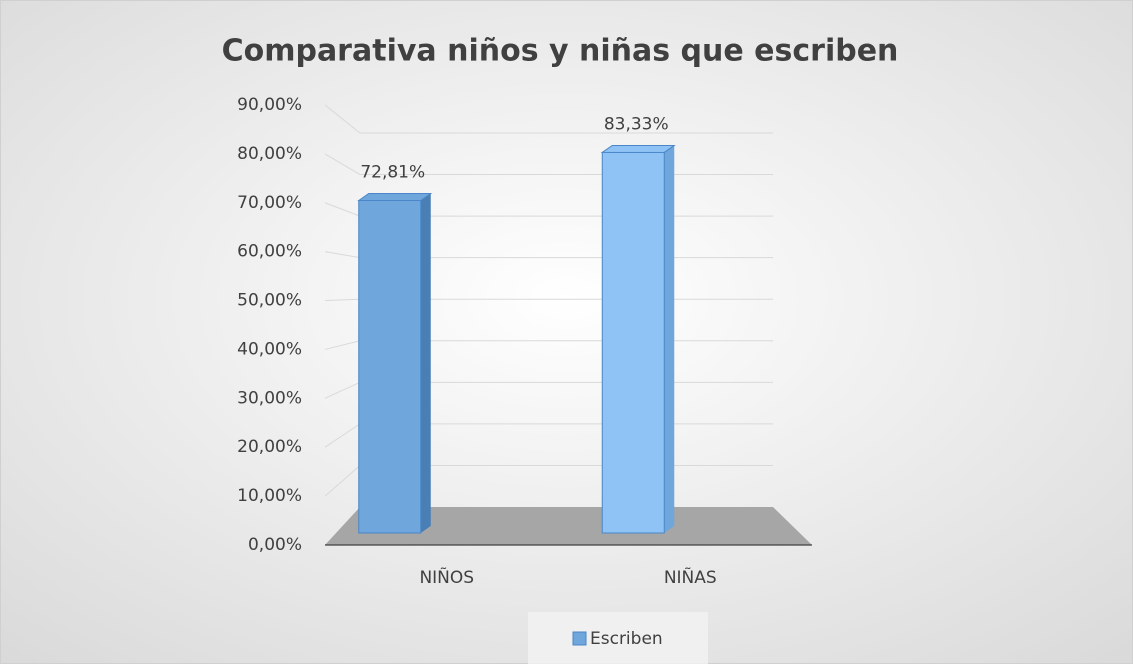 The height and width of the screenshot is (664, 1133). I want to click on legend-swatch, so click(579, 638).